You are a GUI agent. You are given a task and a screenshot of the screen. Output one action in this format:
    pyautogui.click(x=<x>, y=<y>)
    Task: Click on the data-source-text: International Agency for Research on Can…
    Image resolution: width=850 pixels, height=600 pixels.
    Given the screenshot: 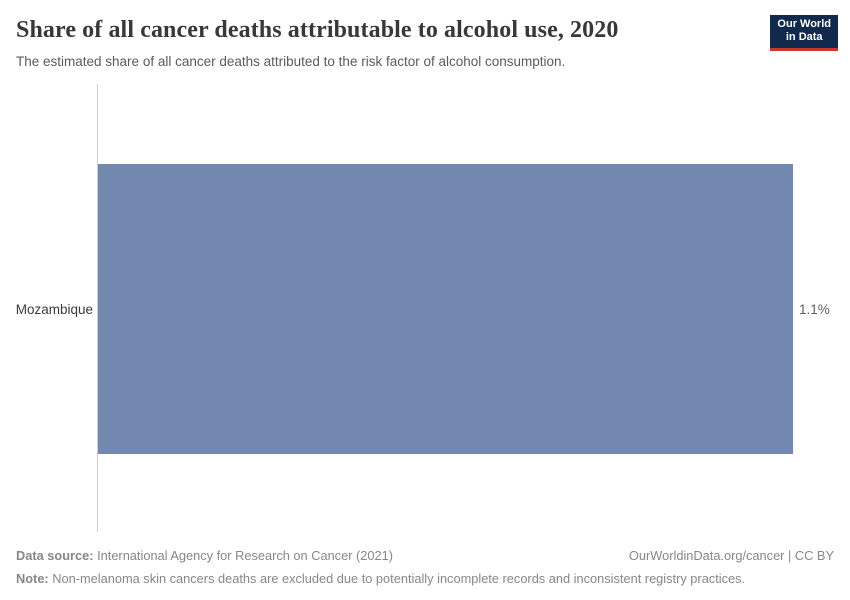 What is the action you would take?
    pyautogui.click(x=243, y=555)
    